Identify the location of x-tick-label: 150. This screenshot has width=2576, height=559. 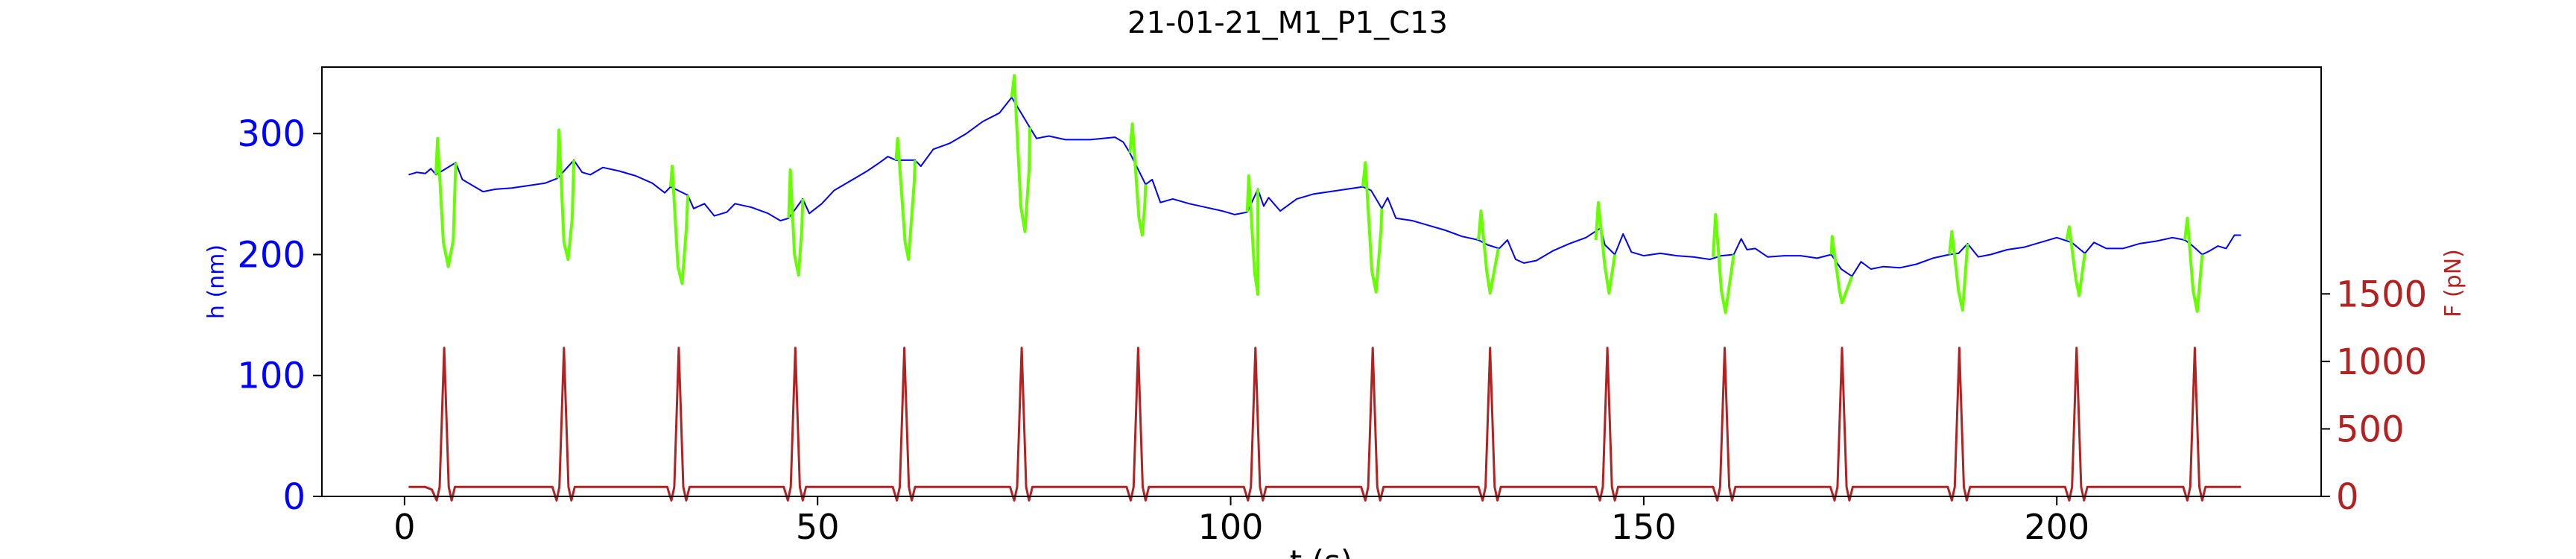
(1644, 527).